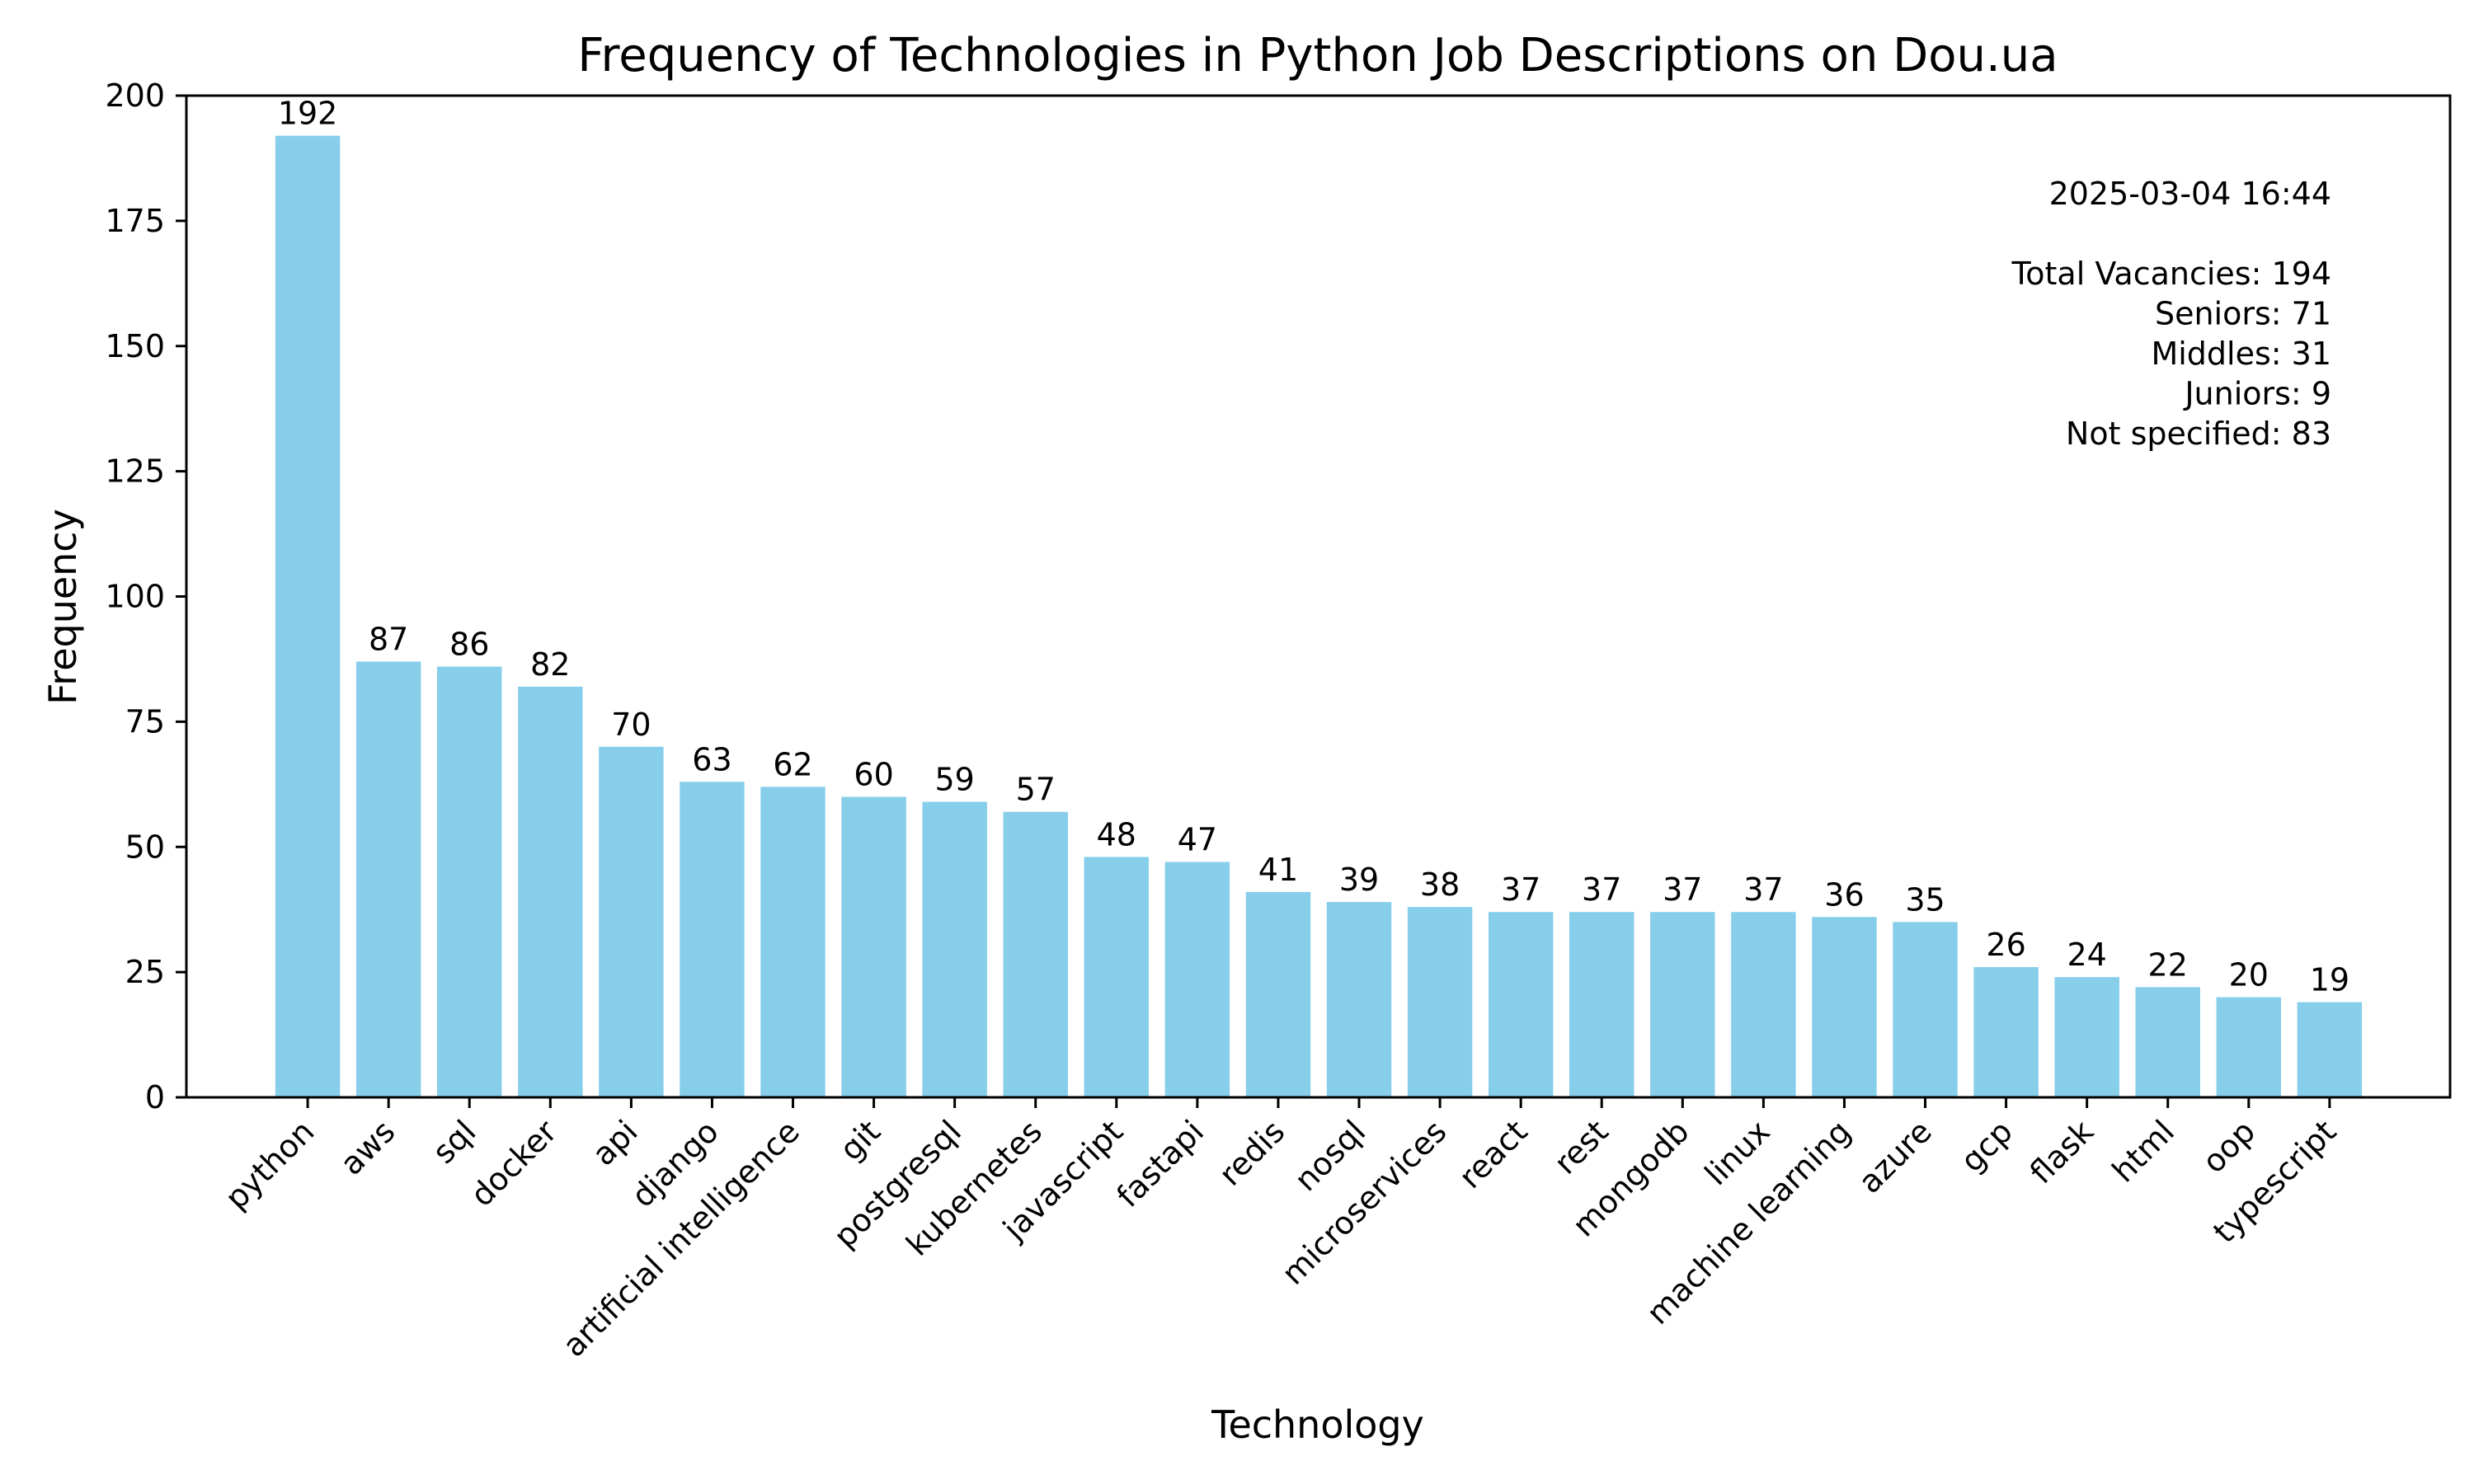 Image resolution: width=2474 pixels, height=1484 pixels. I want to click on y-tick-label: 100, so click(135, 597).